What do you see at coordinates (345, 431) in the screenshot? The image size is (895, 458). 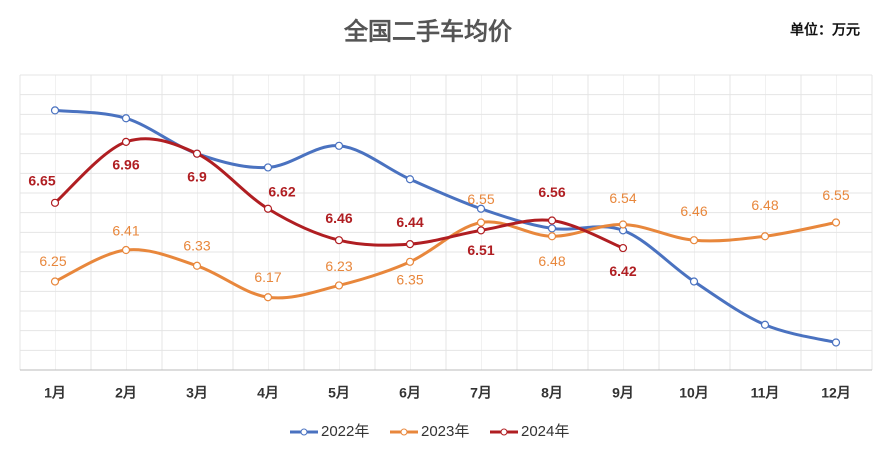 I see `legend-label: 2022年` at bounding box center [345, 431].